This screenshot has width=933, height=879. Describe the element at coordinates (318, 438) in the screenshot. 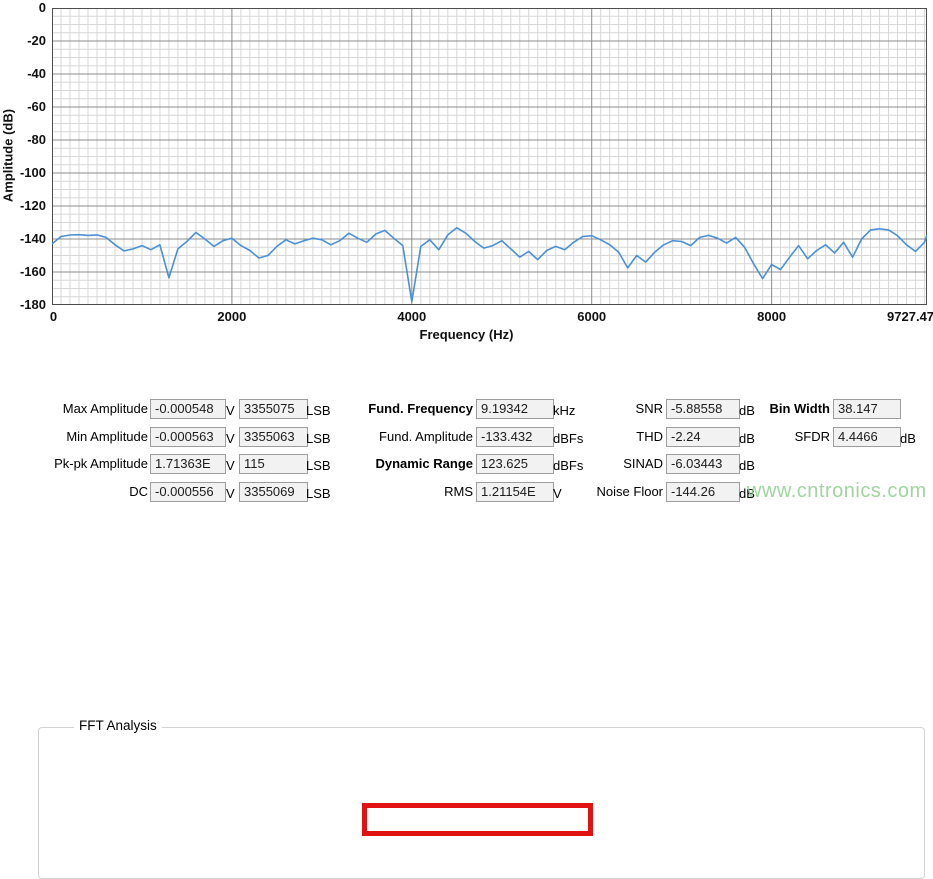

I see `min-amplitude-unit-lsb: LSB` at that location.